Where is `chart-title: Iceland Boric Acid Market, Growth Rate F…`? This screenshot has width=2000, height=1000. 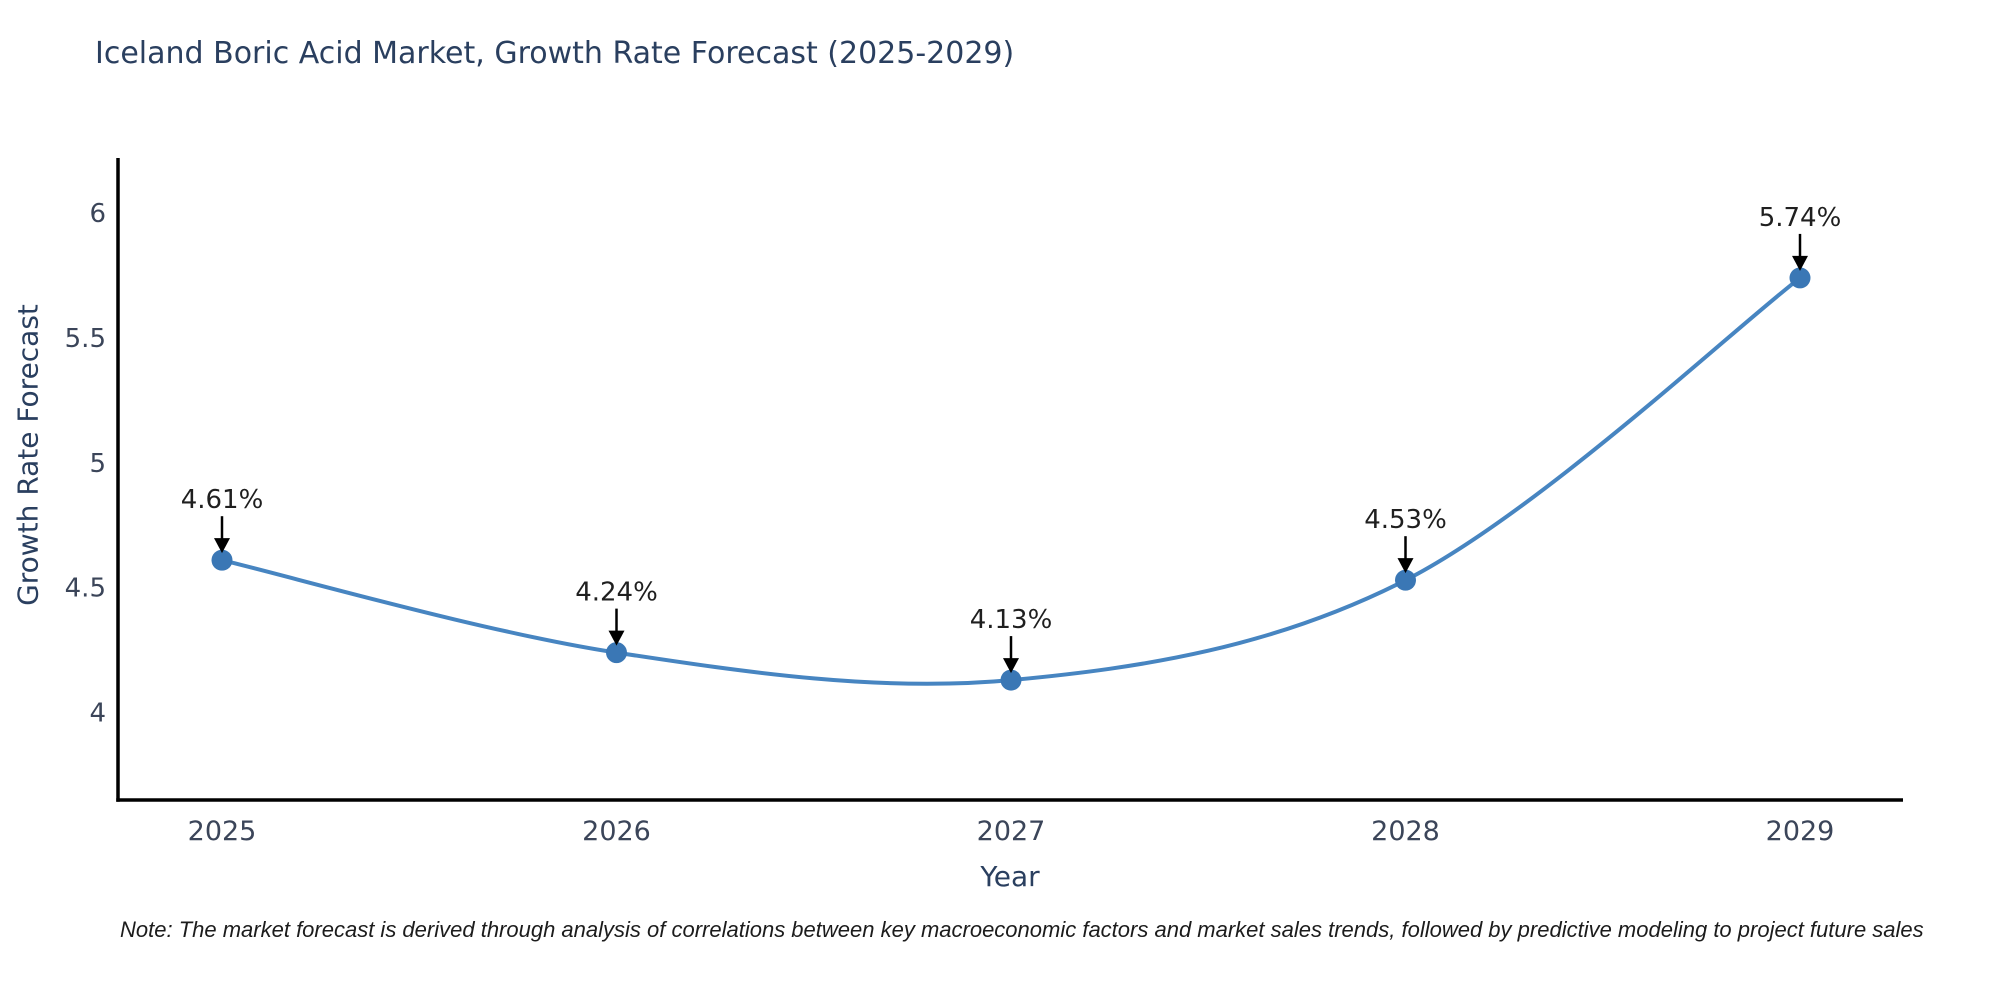 chart-title: Iceland Boric Acid Market, Growth Rate F… is located at coordinates (555, 53).